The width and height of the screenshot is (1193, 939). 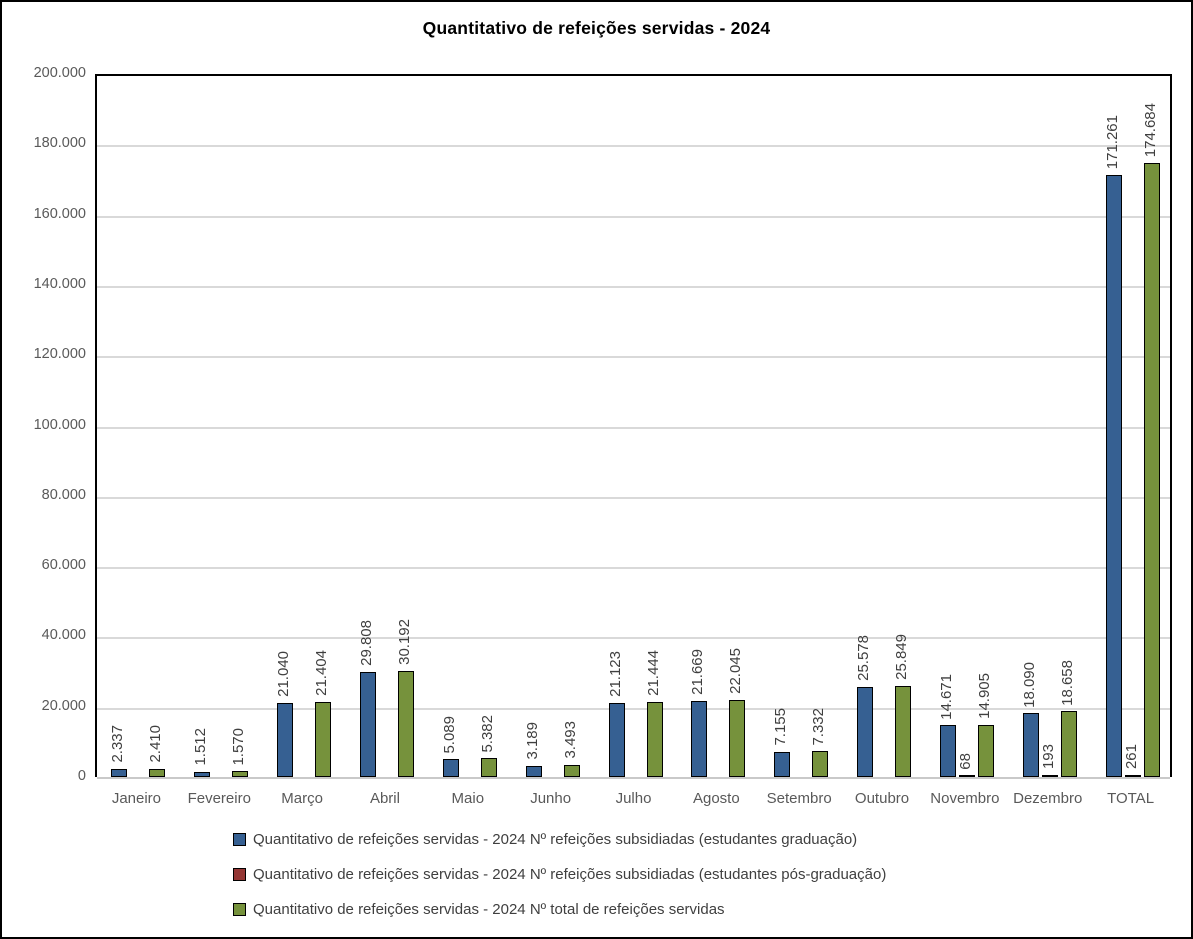 What do you see at coordinates (59, 143) in the screenshot?
I see `y-axis-tick-label: 180.000` at bounding box center [59, 143].